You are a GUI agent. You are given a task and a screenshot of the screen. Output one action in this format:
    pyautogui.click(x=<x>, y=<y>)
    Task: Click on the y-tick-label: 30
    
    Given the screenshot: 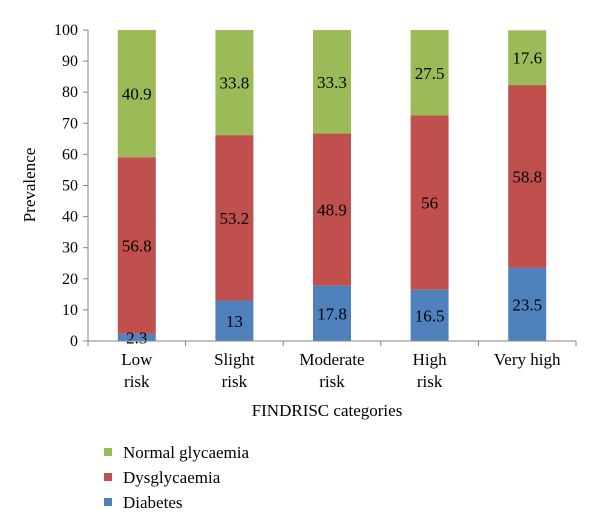 What is the action you would take?
    pyautogui.click(x=70, y=248)
    